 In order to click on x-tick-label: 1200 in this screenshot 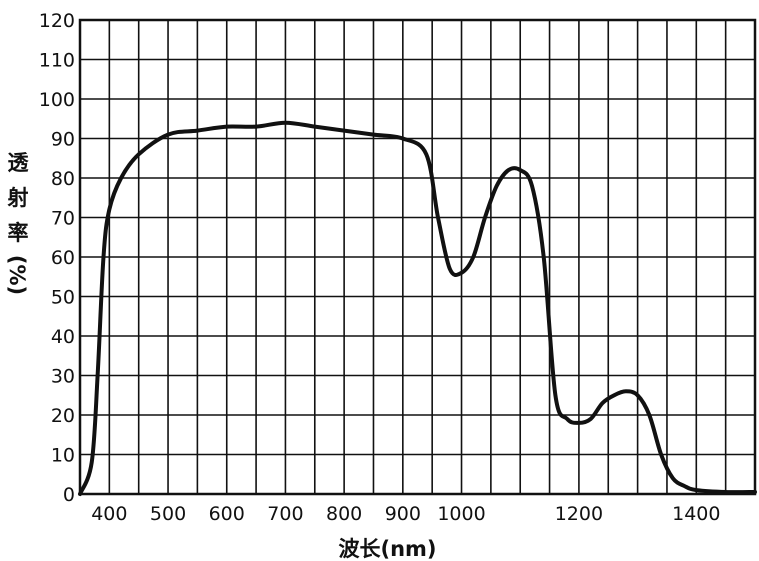, I will do `click(579, 514)`.